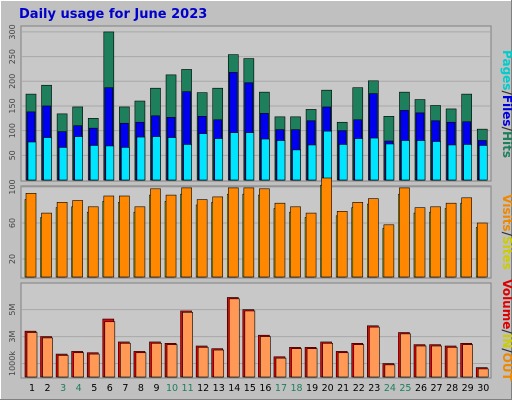 The image size is (512, 400). Describe the element at coordinates (12, 310) in the screenshot. I see `y-tick-label: 5M` at that location.